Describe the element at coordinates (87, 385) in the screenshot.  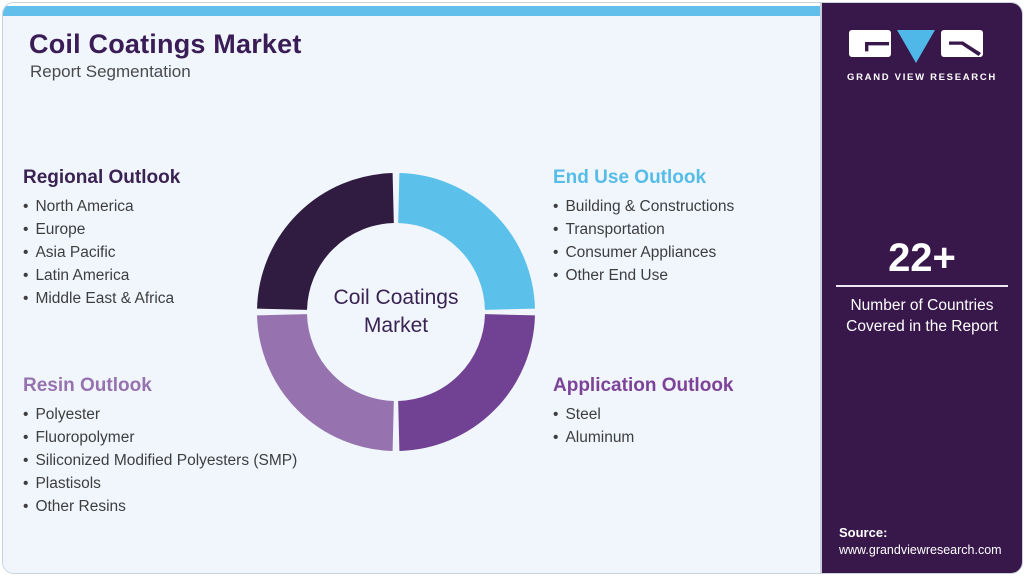
I see `segment-heading-resin: Resin Outlook` at that location.